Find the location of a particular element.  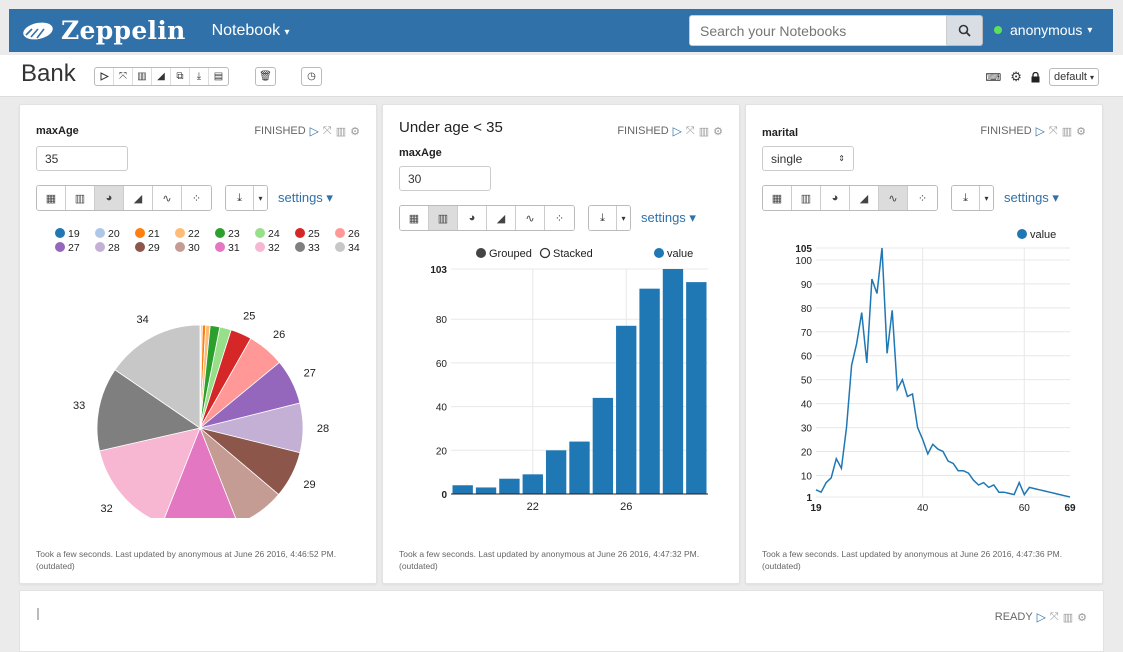

y-tick-label: 0 is located at coordinates (444, 495).